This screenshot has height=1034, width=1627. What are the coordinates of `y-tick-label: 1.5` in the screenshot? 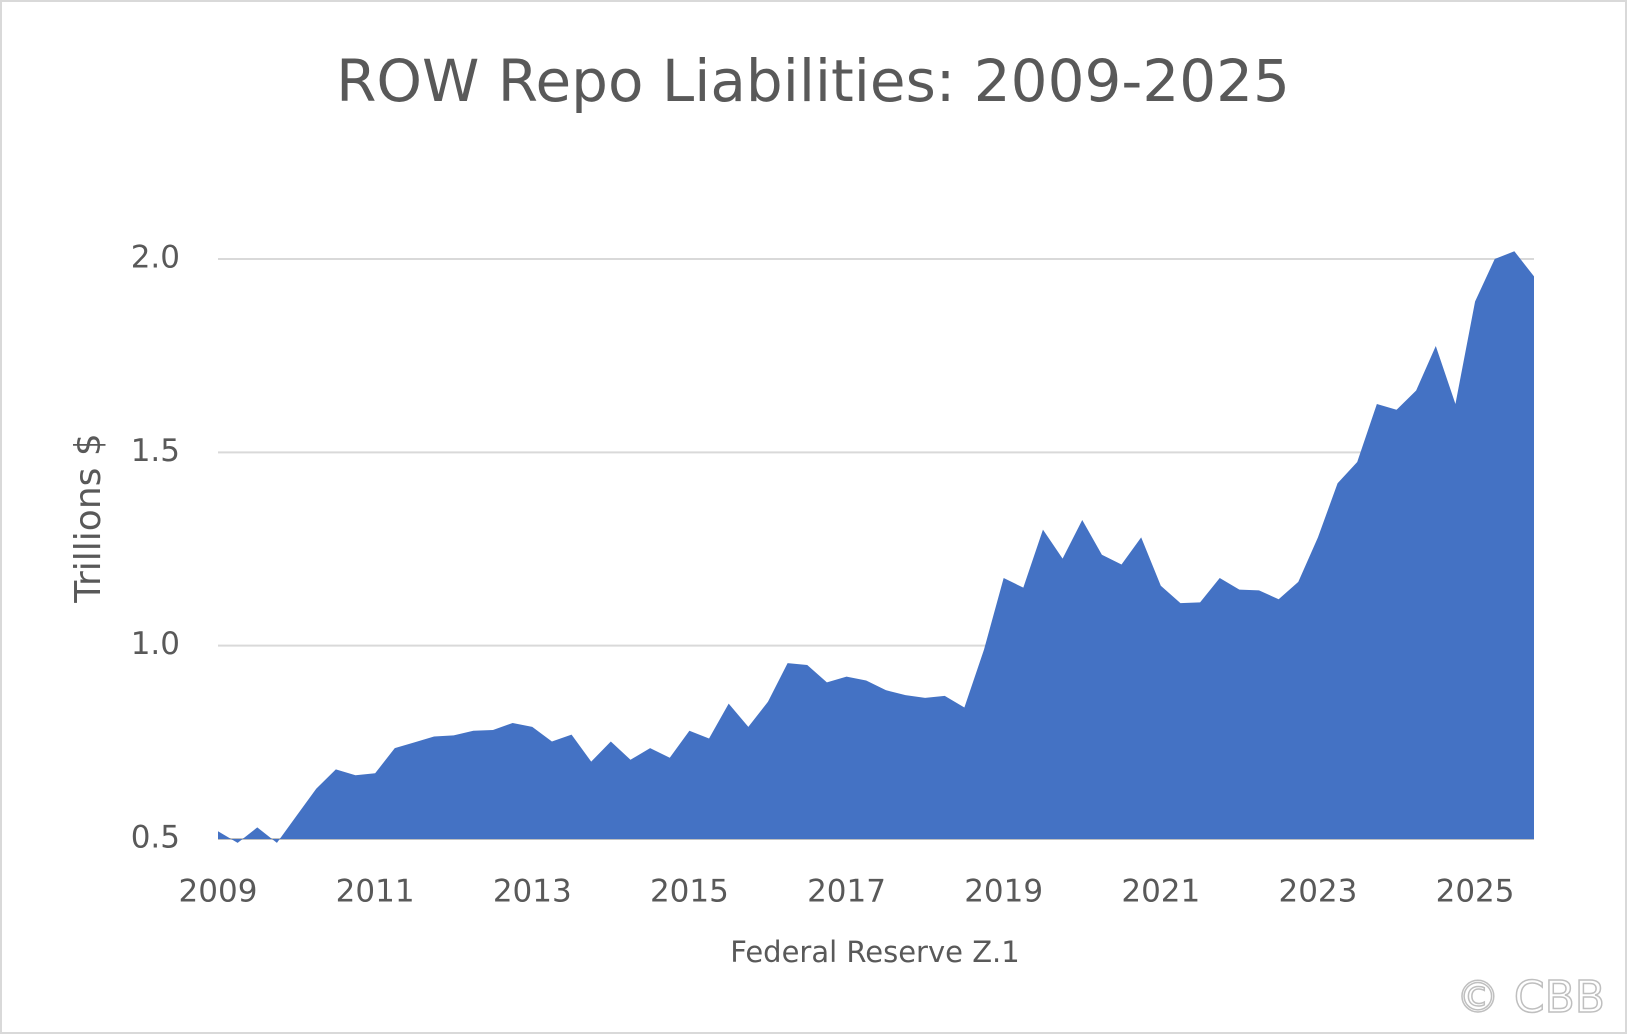 It's located at (155, 451).